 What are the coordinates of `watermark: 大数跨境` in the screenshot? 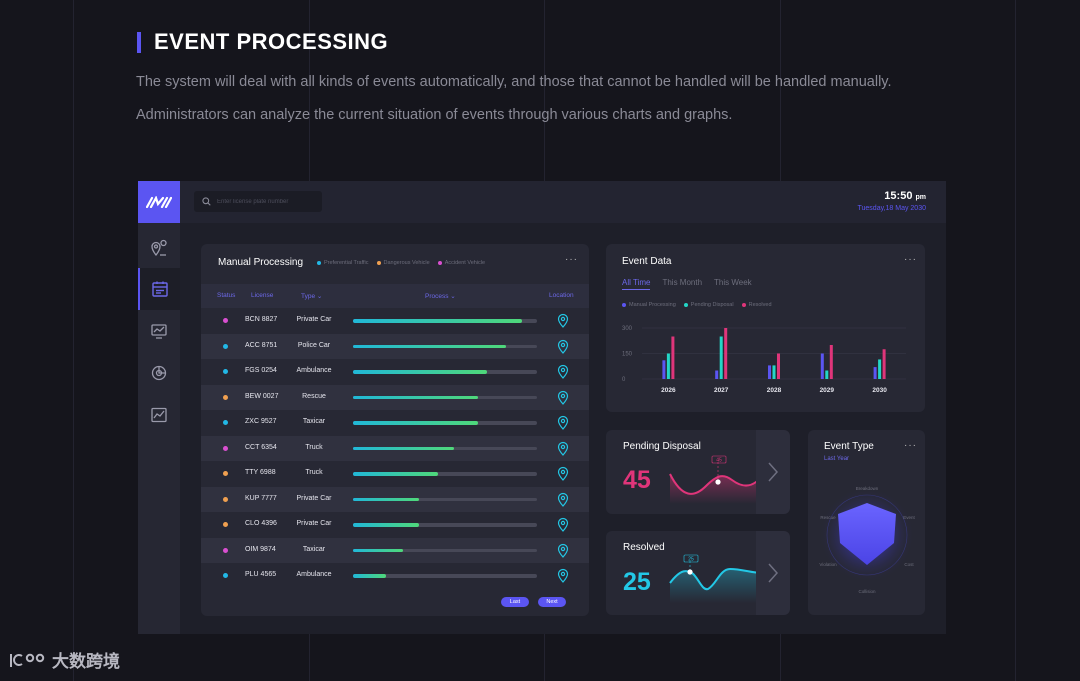 It's located at (64, 659).